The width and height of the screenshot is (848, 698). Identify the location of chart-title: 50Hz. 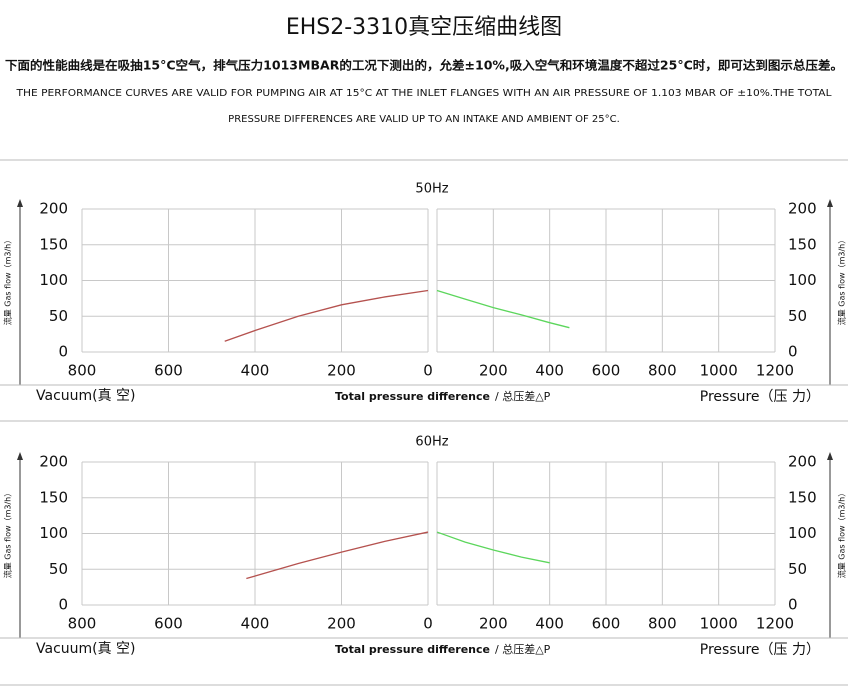
(431, 189).